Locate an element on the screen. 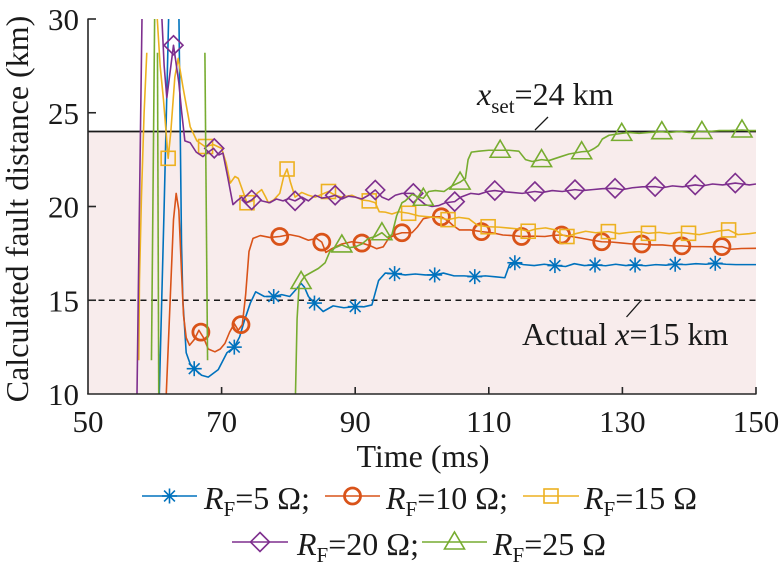  x-tick-label: 70 is located at coordinates (221, 421).